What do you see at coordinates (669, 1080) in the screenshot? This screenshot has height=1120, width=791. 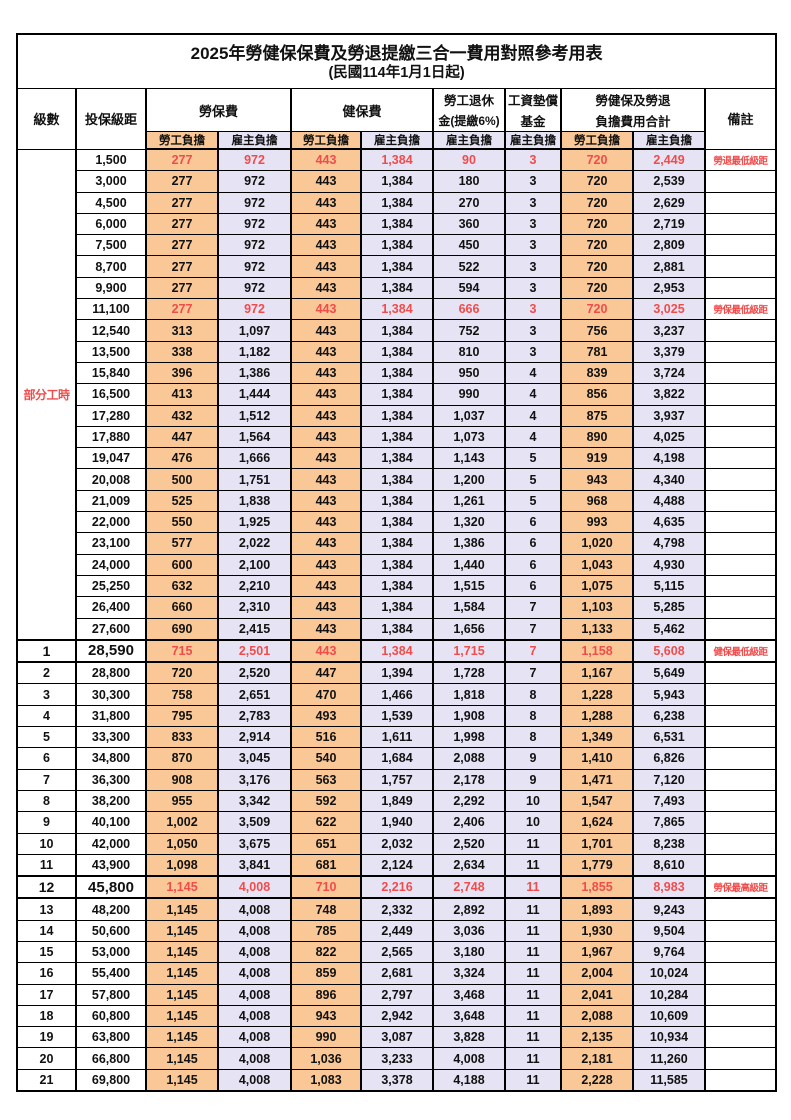 I see `total-employer-cell: 11,585` at bounding box center [669, 1080].